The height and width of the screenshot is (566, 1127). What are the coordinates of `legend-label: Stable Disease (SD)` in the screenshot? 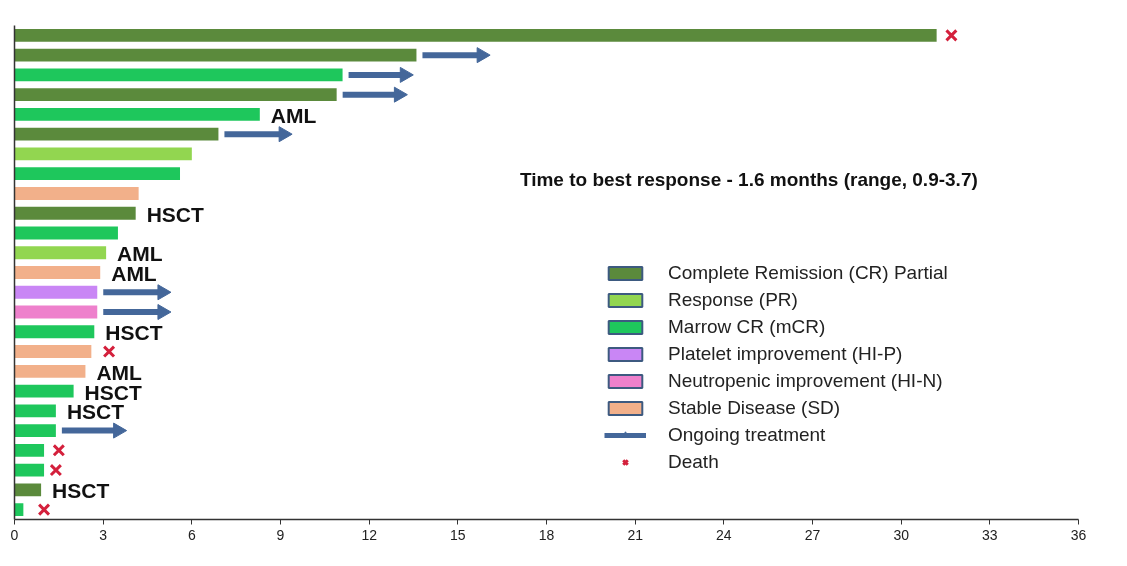 It's located at (754, 408).